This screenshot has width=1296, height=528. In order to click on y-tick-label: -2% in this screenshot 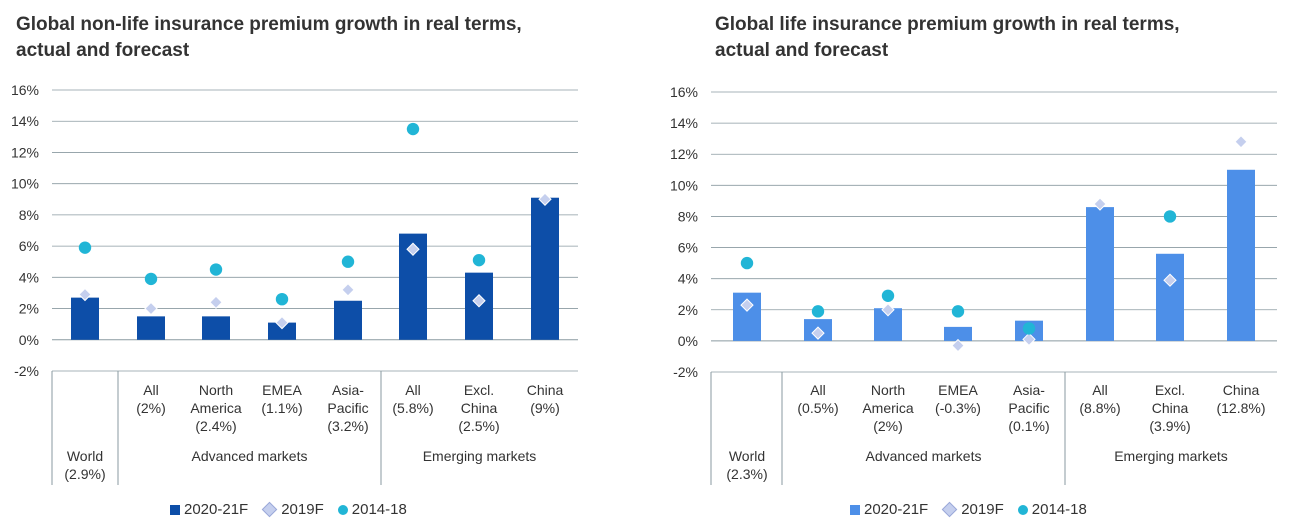, I will do `click(685, 372)`.